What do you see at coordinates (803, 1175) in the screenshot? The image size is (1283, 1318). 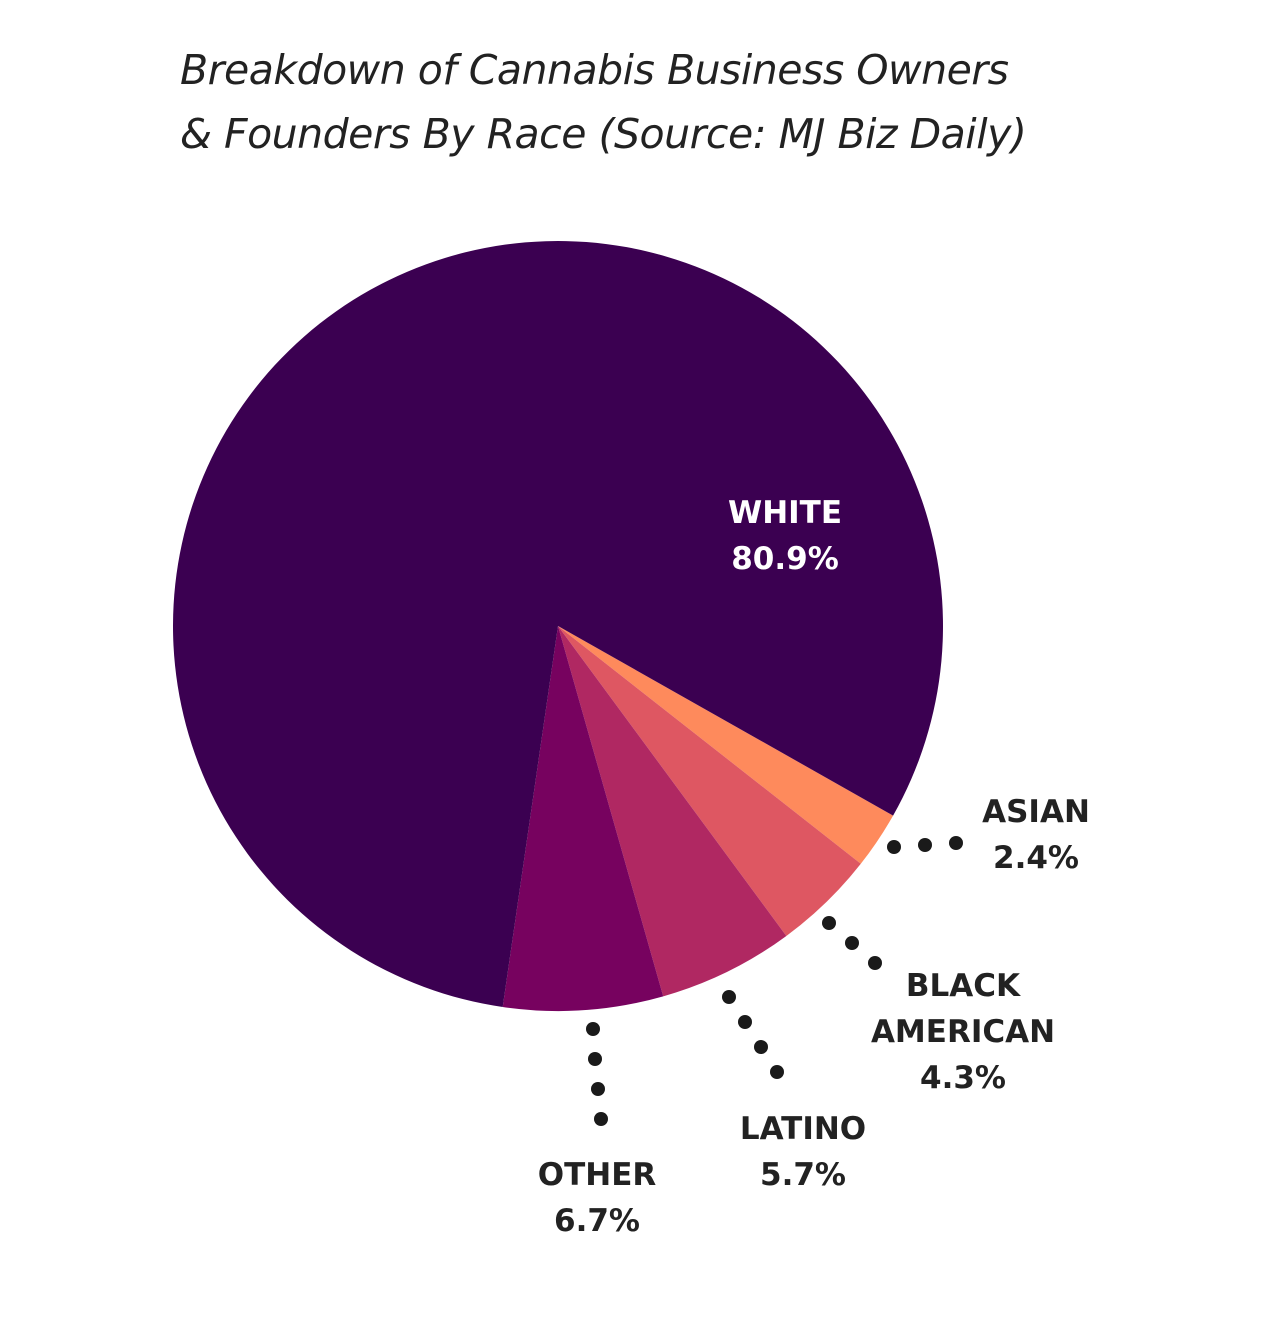 I see `slice-value-latino: 5.7%` at bounding box center [803, 1175].